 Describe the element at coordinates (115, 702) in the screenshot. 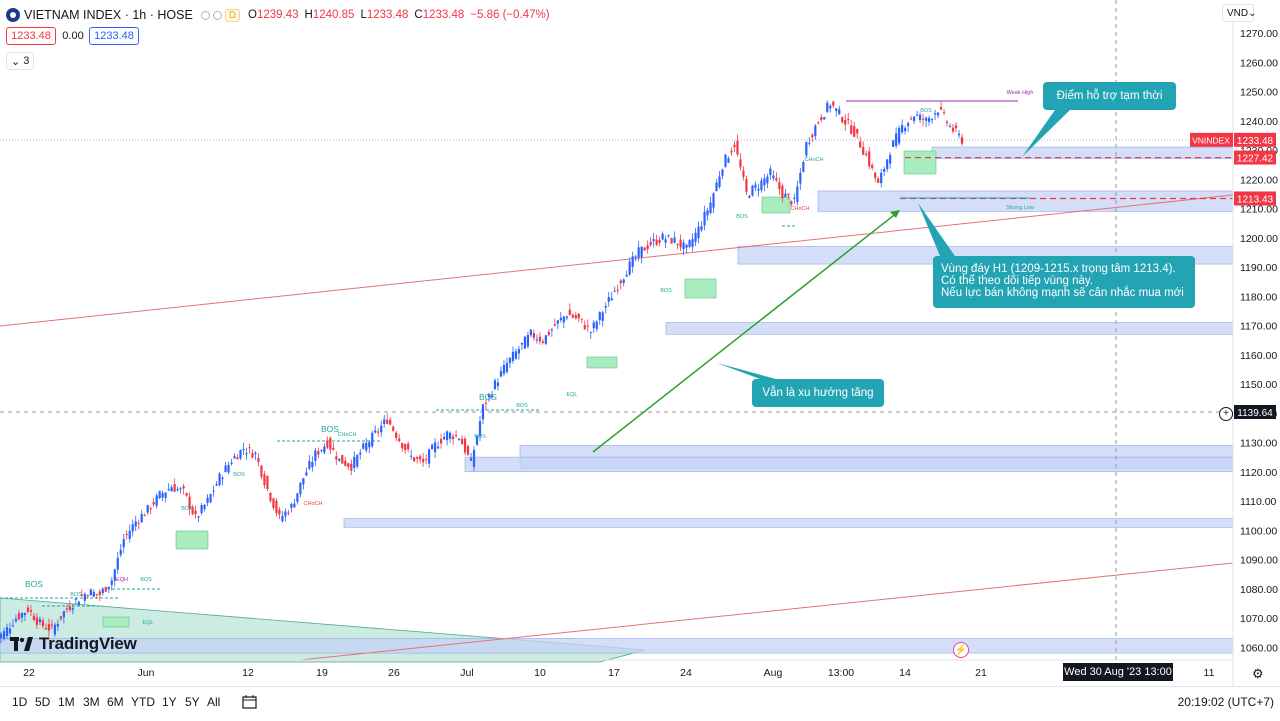

I see `range-6m-button: 6M` at that location.